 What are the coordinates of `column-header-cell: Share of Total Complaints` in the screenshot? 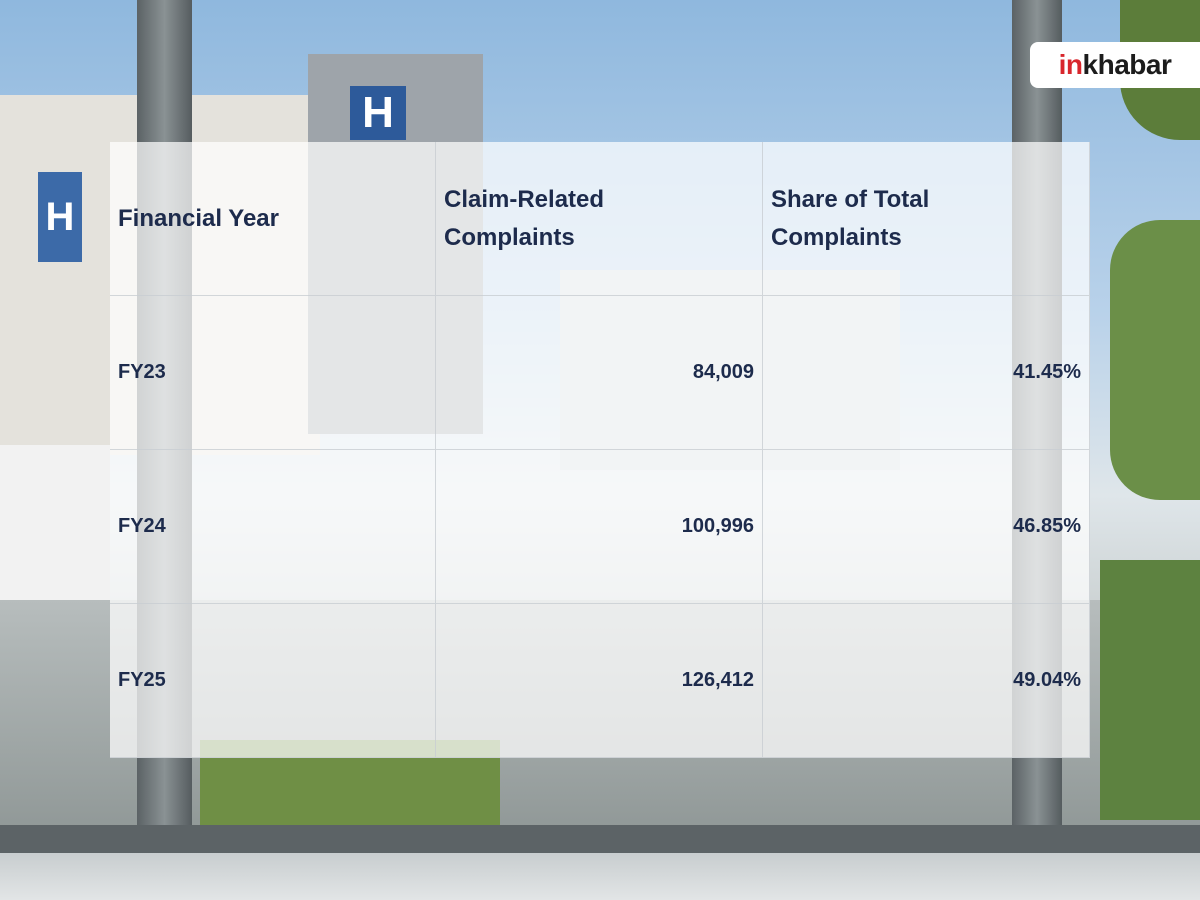 It's located at (926, 219).